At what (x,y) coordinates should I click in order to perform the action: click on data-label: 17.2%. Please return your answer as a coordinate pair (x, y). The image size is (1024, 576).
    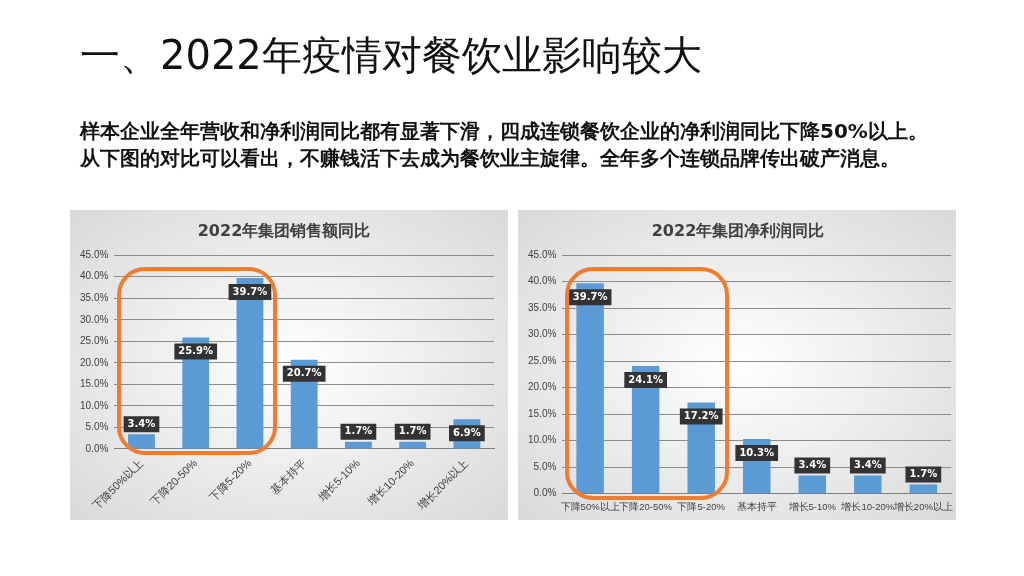
    Looking at the image, I should click on (701, 416).